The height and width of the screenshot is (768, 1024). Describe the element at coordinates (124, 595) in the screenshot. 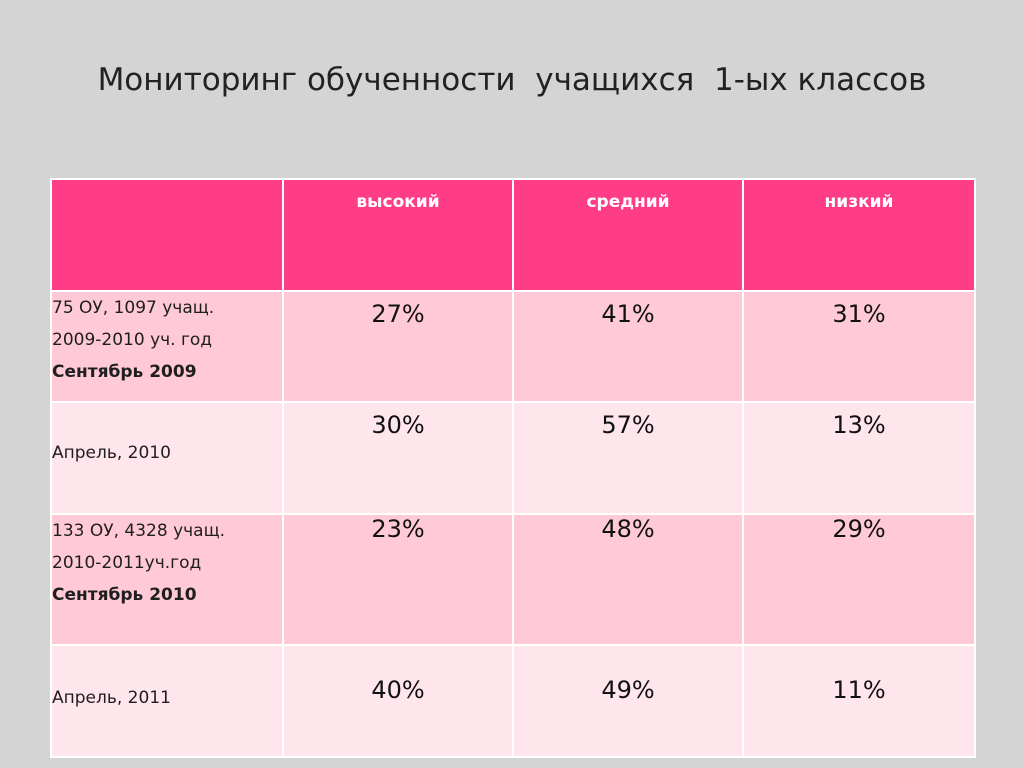

I see `row-label-period: Сентябрь 2010` at that location.